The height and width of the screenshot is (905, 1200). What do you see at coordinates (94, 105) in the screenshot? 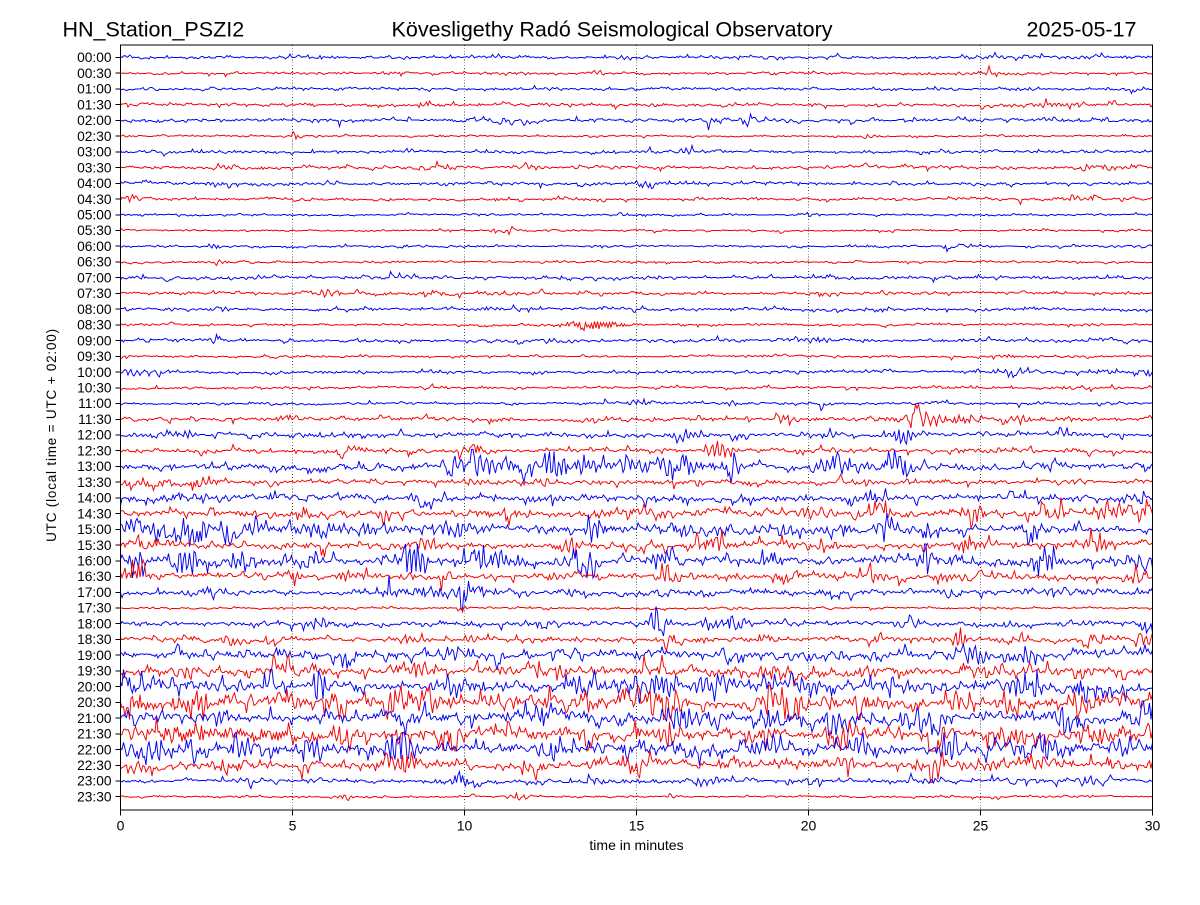
I see `svg-text: 01:30` at bounding box center [94, 105].